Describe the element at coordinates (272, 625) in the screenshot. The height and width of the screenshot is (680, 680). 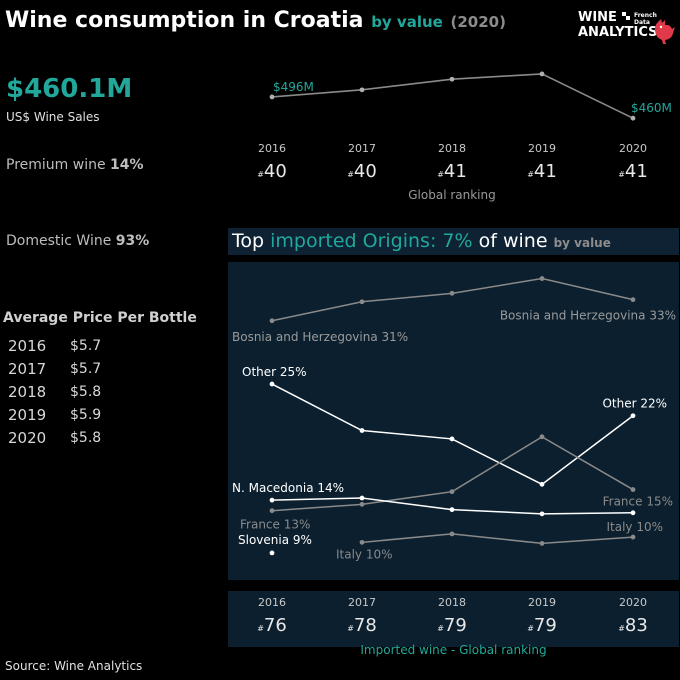
I see `imported-ranking-value: #76` at that location.